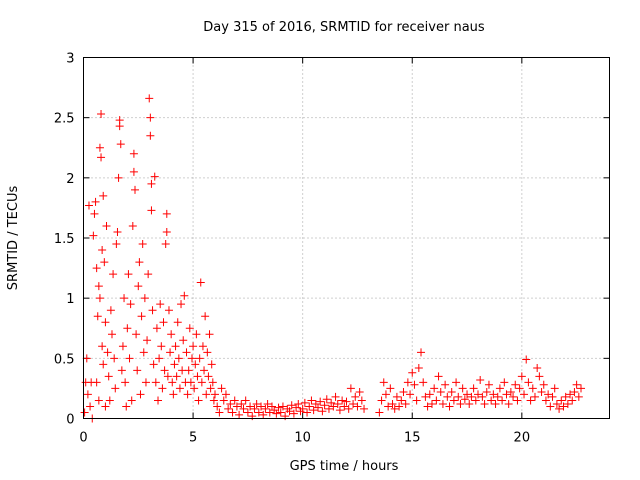  What do you see at coordinates (70, 299) in the screenshot?
I see `y-tick-label: 1` at bounding box center [70, 299].